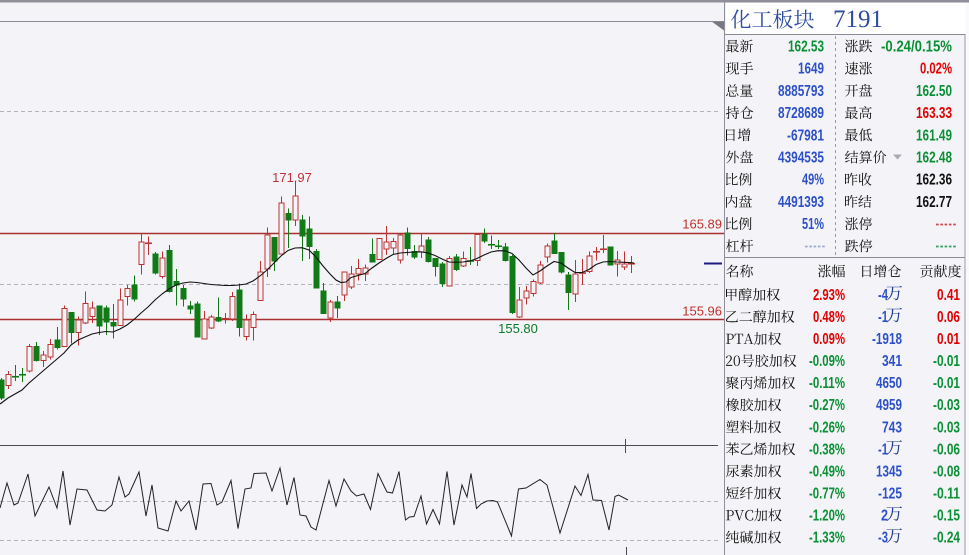 Image resolution: width=969 pixels, height=555 pixels. I want to click on svg-text: 4491393, so click(801, 202).